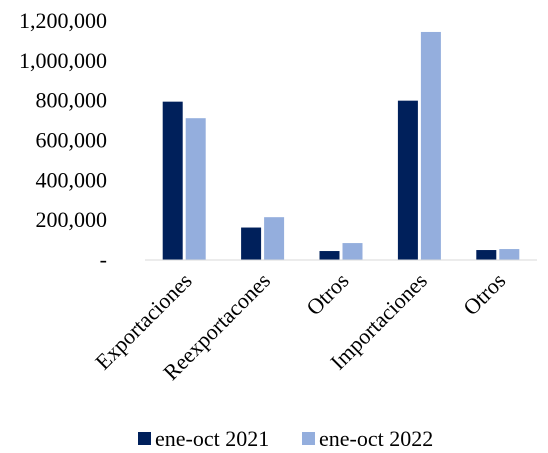 The height and width of the screenshot is (453, 548). What do you see at coordinates (72, 179) in the screenshot?
I see `y-tick-label: 400,000` at bounding box center [72, 179].